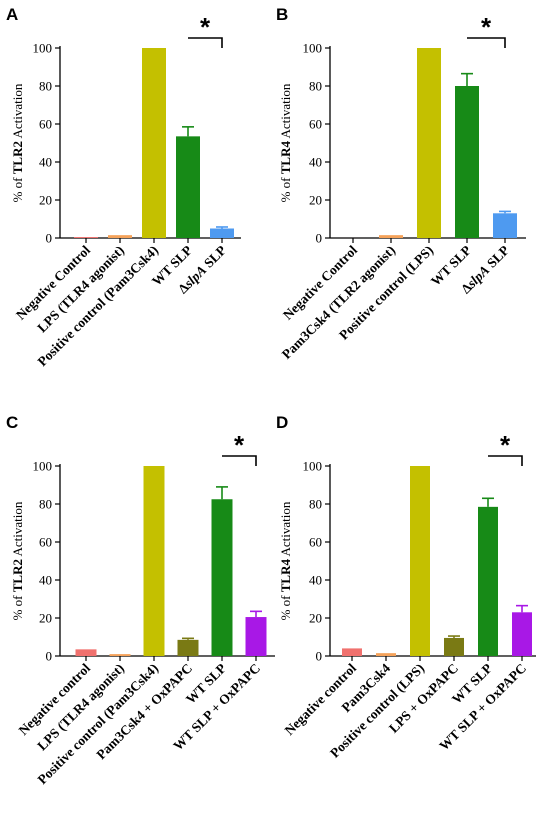 The image size is (536, 814). What do you see at coordinates (12, 14) in the screenshot?
I see `panel-letter: A` at bounding box center [12, 14].